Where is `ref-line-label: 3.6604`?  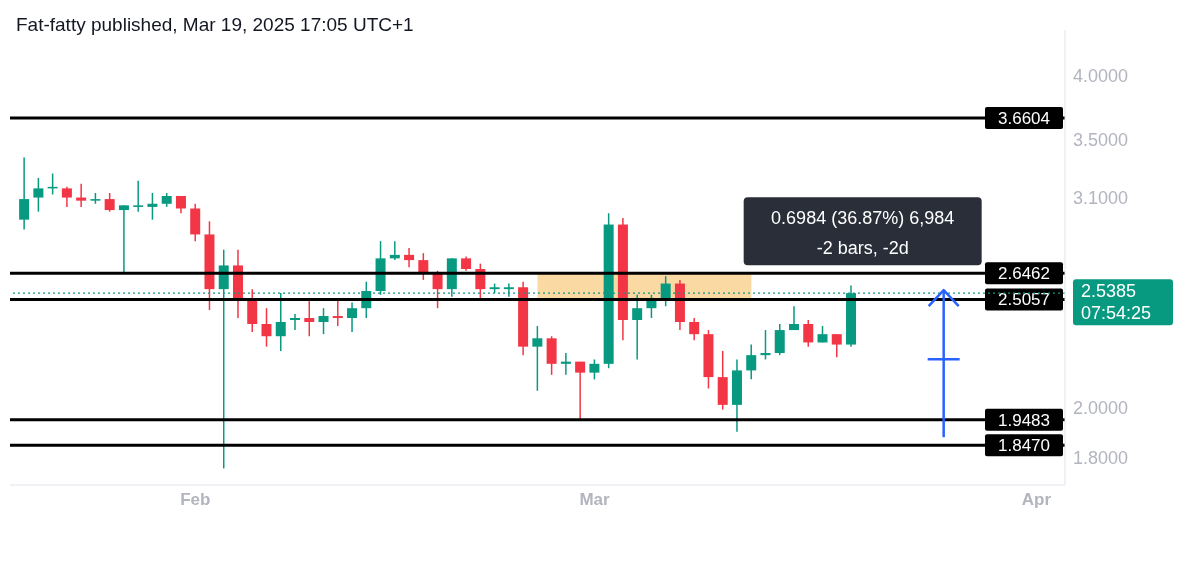 ref-line-label: 3.6604 is located at coordinates (1024, 119).